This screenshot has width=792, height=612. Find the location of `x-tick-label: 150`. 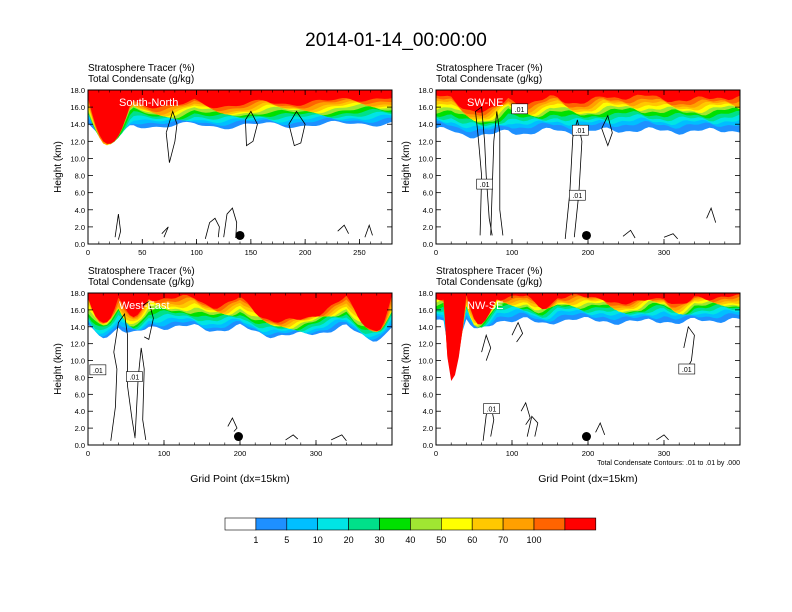

x-tick-label: 150 is located at coordinates (251, 252).